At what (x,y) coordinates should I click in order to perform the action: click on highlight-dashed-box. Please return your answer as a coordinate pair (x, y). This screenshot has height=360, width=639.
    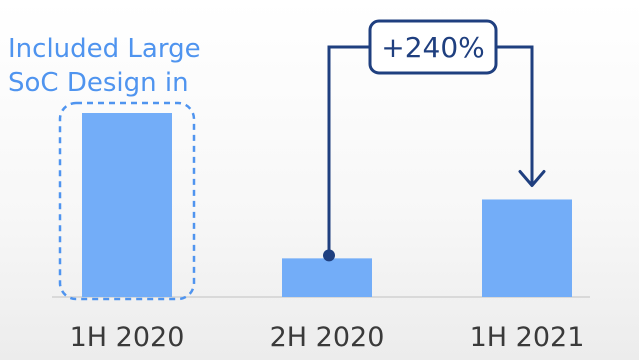
    Looking at the image, I should click on (127, 201).